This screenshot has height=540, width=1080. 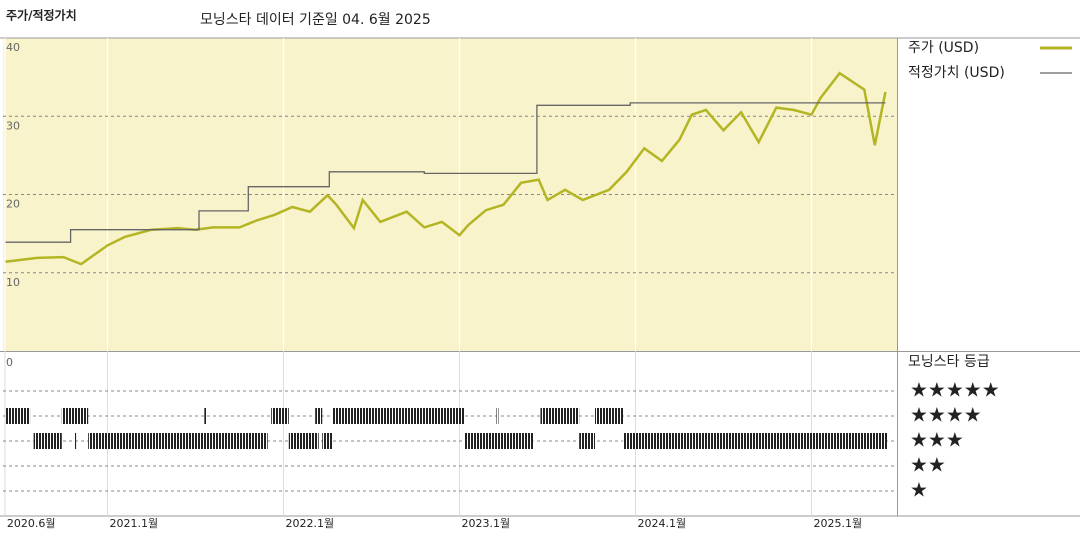 I want to click on rating-label: ★★★, so click(x=937, y=440).